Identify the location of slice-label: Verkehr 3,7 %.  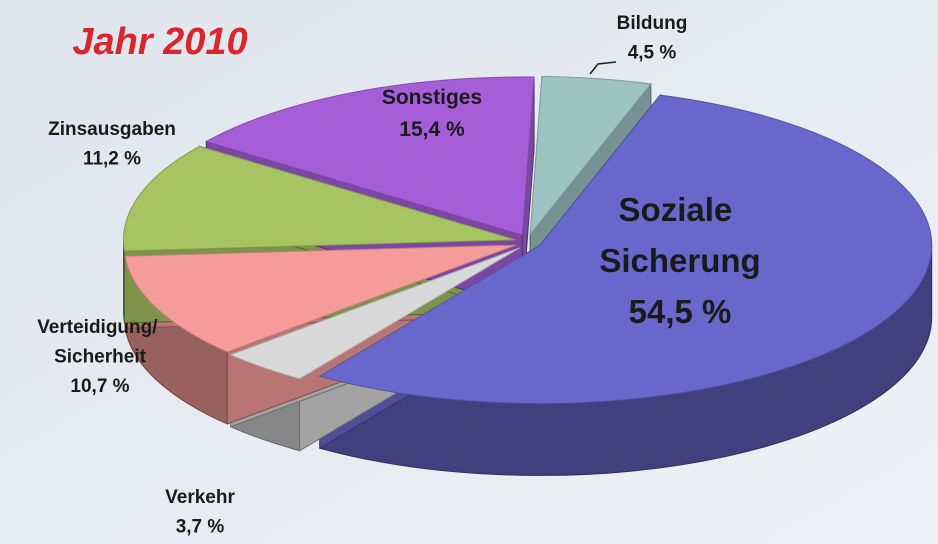
(200, 512).